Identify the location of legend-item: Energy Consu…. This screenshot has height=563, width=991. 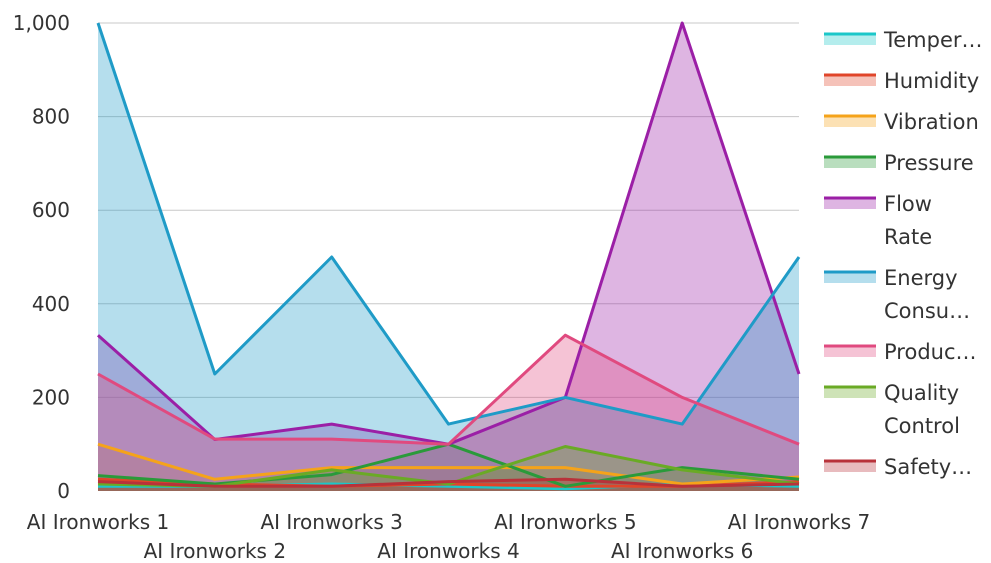
(897, 294).